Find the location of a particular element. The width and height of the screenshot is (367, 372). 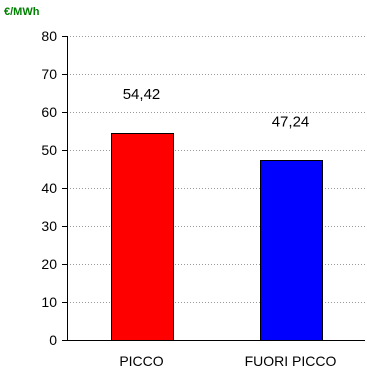

y-tick-label: 30 is located at coordinates (49, 226).